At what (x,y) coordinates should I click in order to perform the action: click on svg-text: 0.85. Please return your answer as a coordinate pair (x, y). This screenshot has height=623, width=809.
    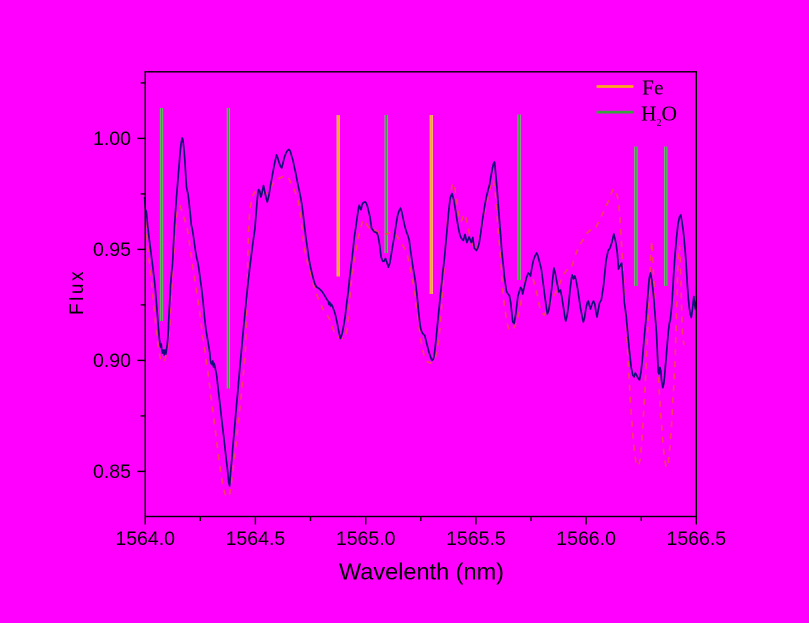
    Looking at the image, I should click on (112, 472).